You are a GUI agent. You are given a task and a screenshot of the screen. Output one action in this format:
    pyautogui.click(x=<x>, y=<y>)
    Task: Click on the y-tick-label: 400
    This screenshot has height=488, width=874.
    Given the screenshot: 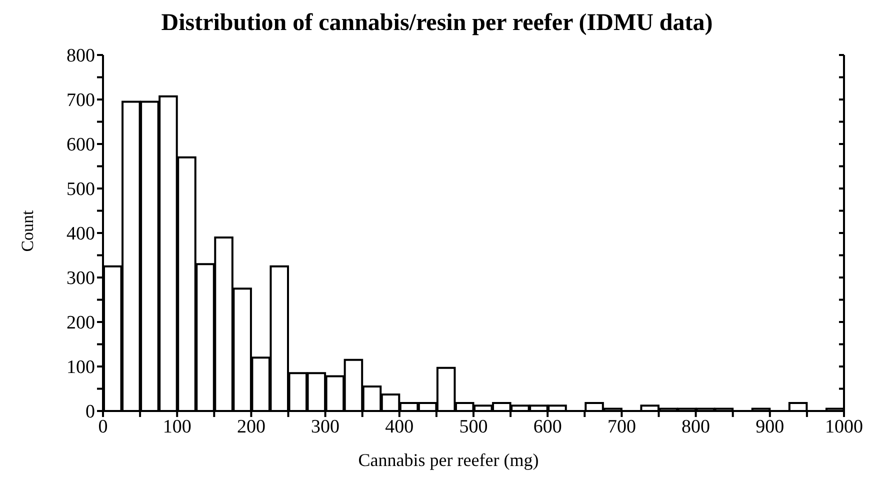 What is the action you would take?
    pyautogui.click(x=80, y=234)
    